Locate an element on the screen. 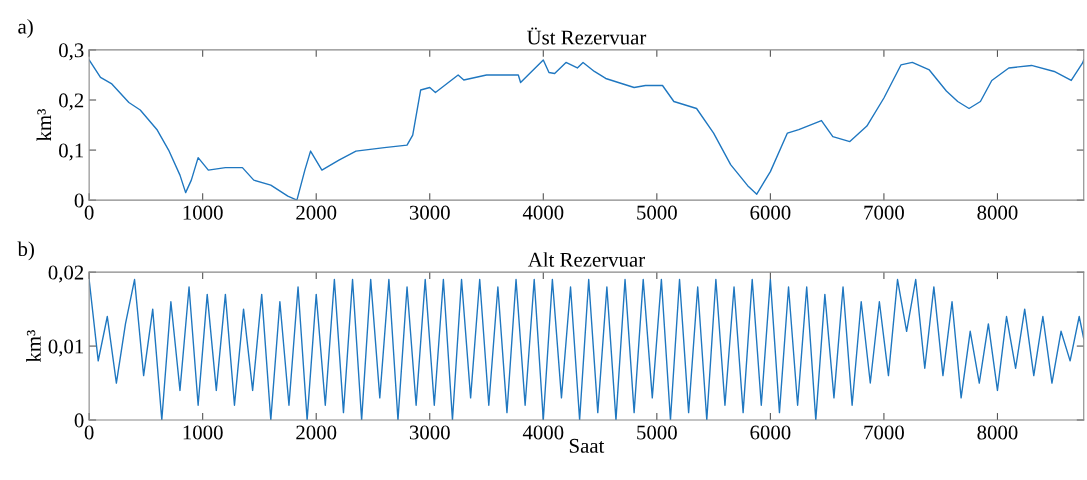  chart-title: Üst Rezervuar is located at coordinates (587, 36).